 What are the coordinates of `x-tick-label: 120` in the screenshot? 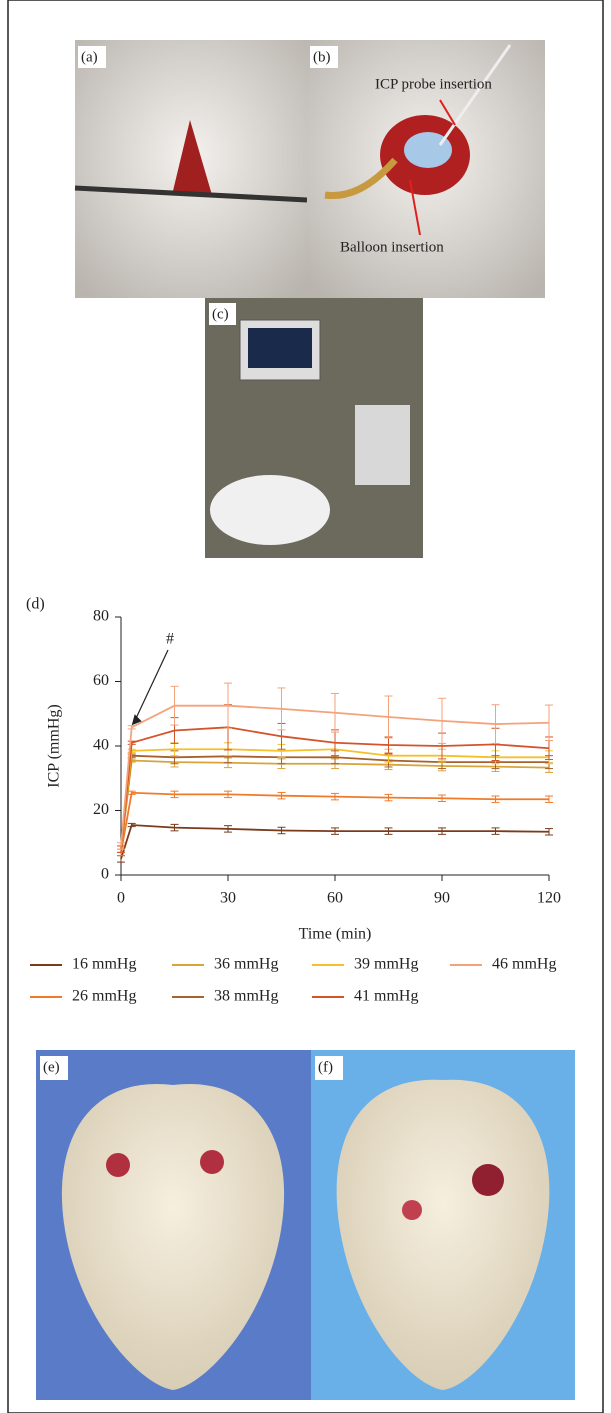 It's located at (549, 898).